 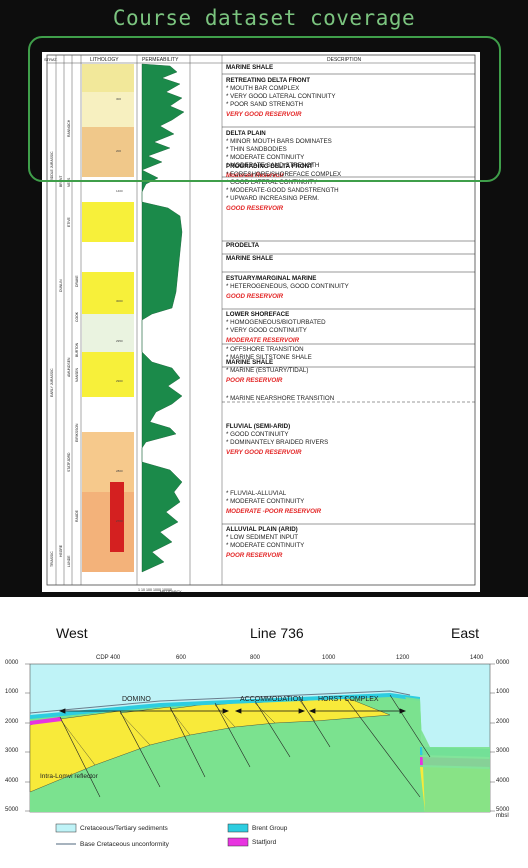 I want to click on svg-text: 300, so click(x=118, y=99).